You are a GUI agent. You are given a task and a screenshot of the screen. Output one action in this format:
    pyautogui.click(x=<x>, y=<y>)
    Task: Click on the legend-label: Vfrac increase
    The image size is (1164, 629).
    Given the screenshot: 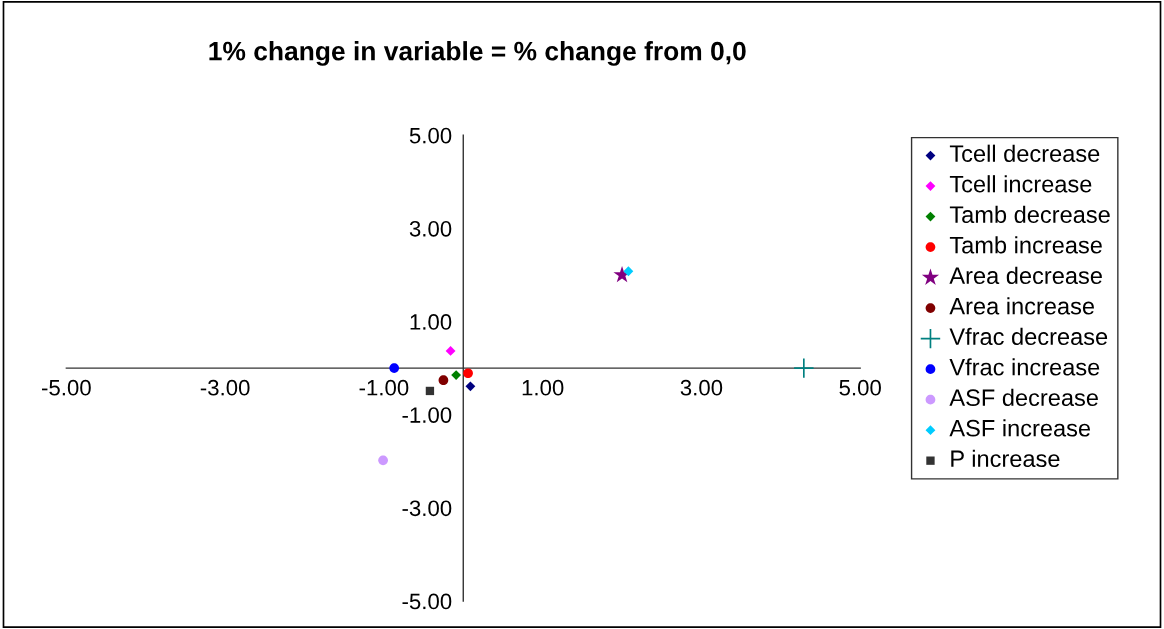 What is the action you would take?
    pyautogui.click(x=1024, y=367)
    